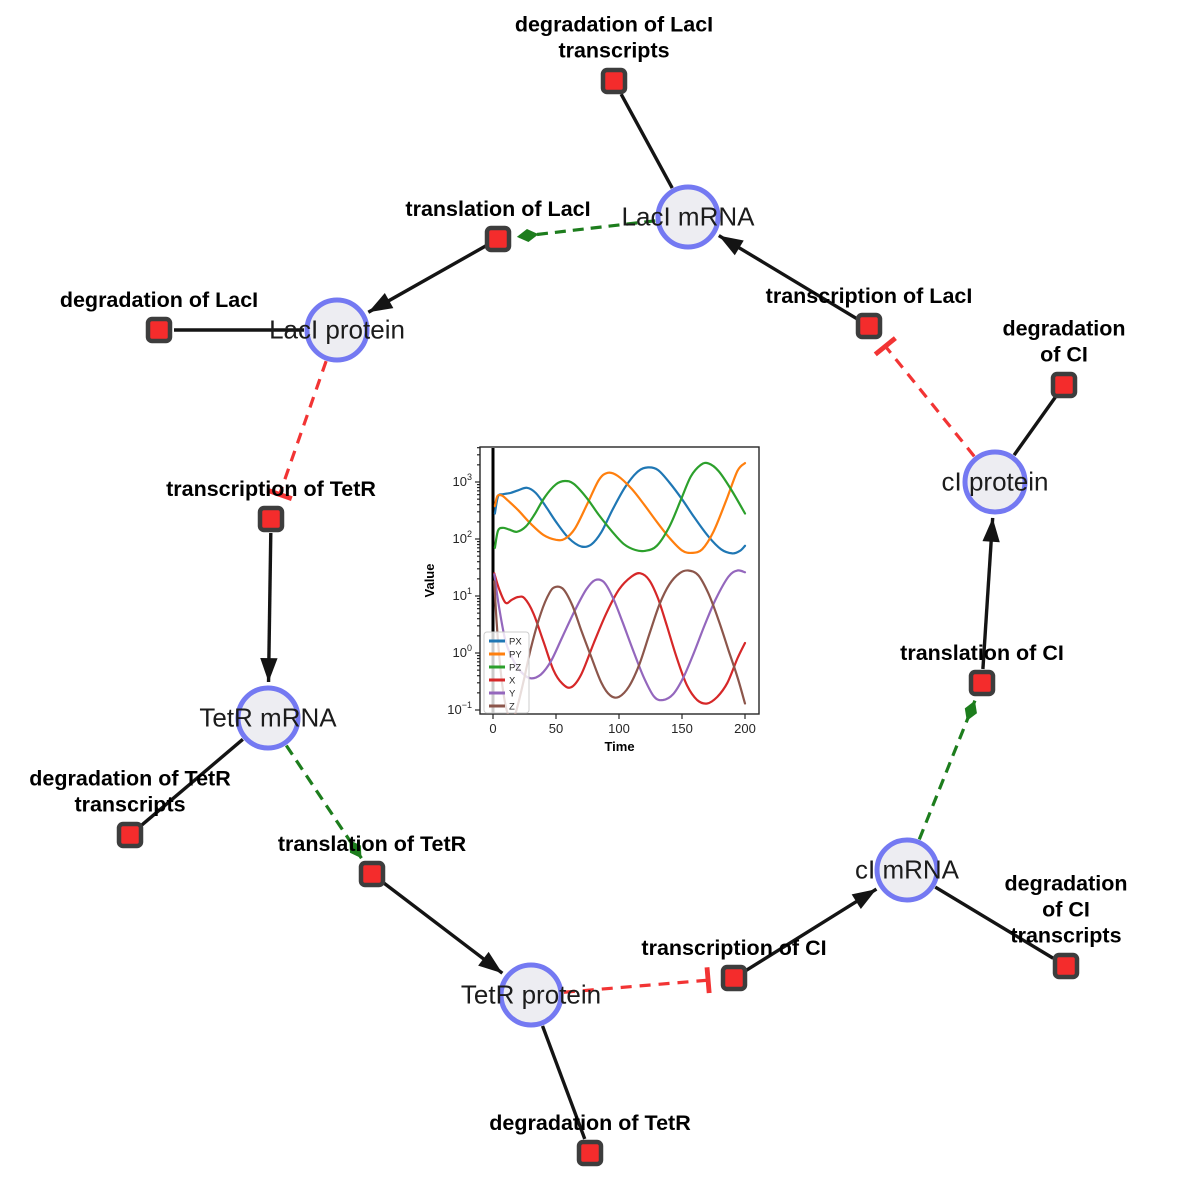  I want to click on reaction-node-deg_lacI, so click(159, 330).